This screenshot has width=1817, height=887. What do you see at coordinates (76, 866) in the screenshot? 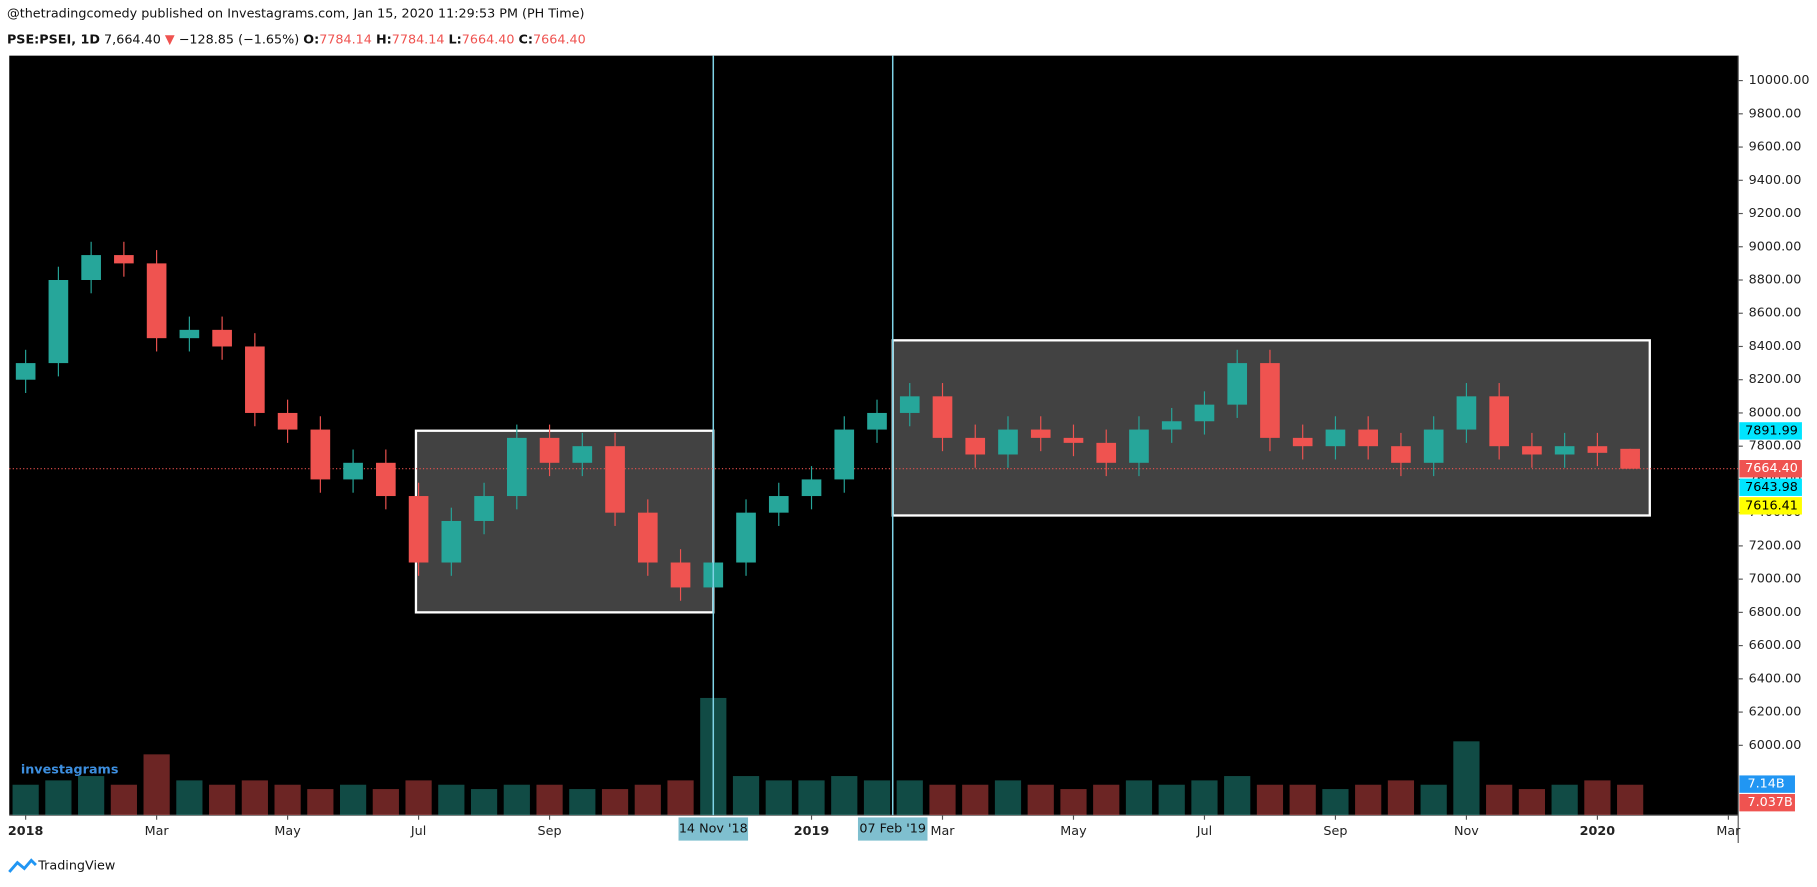
I see `footer-brand: TradingView` at bounding box center [76, 866].